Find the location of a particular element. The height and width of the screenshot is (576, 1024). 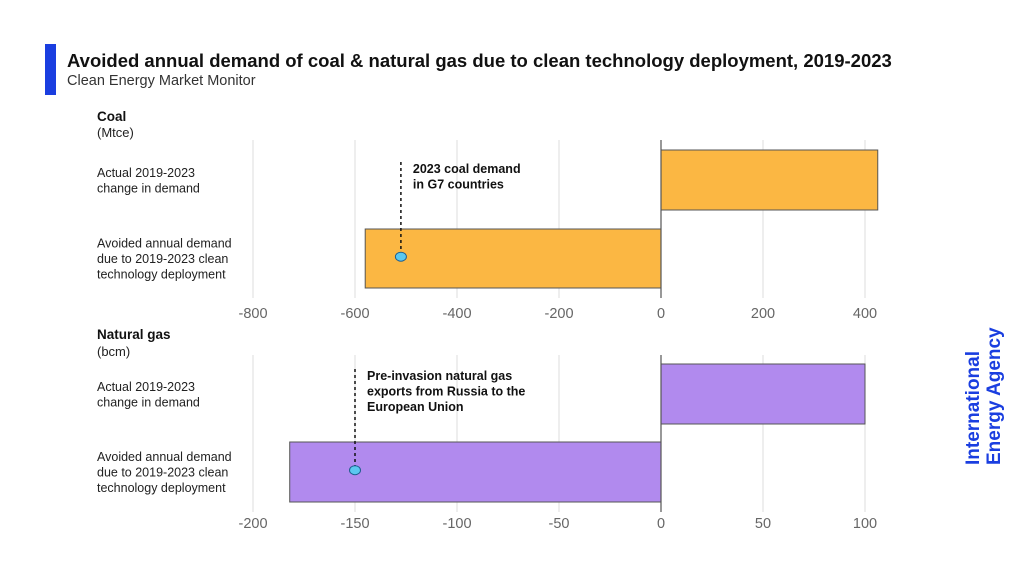

tick-label: -600 is located at coordinates (354, 314).